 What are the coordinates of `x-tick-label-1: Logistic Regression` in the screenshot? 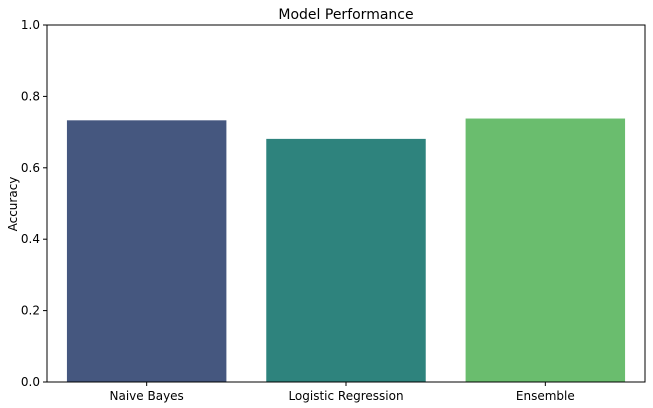 It's located at (345, 396).